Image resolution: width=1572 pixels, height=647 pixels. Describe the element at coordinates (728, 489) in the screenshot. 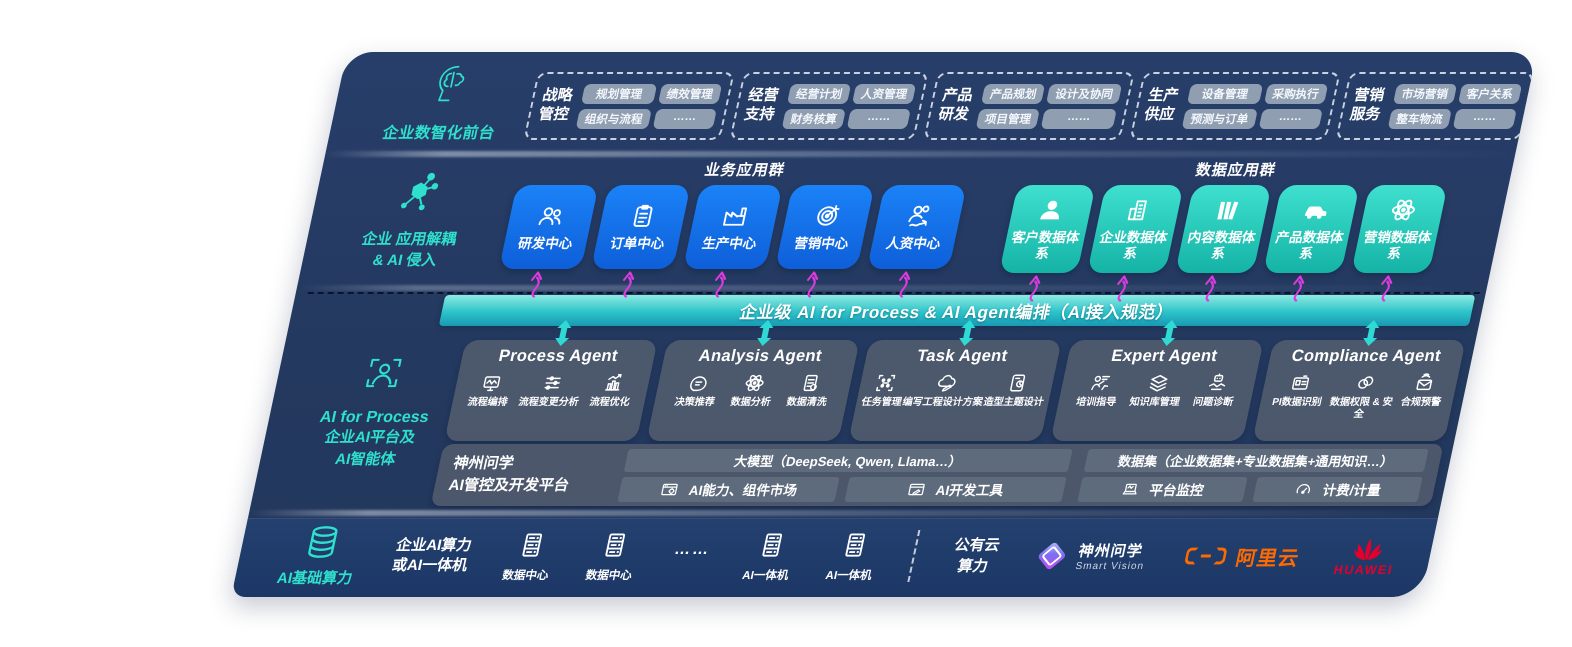

I see `ai-capability-market-cell: AI能力、组件市场` at that location.